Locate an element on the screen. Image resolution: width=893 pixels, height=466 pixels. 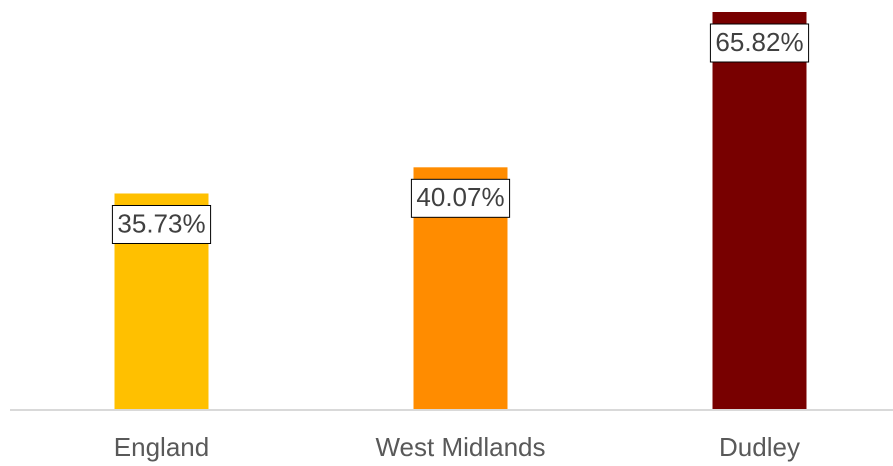
value-label: 40.07% is located at coordinates (460, 197).